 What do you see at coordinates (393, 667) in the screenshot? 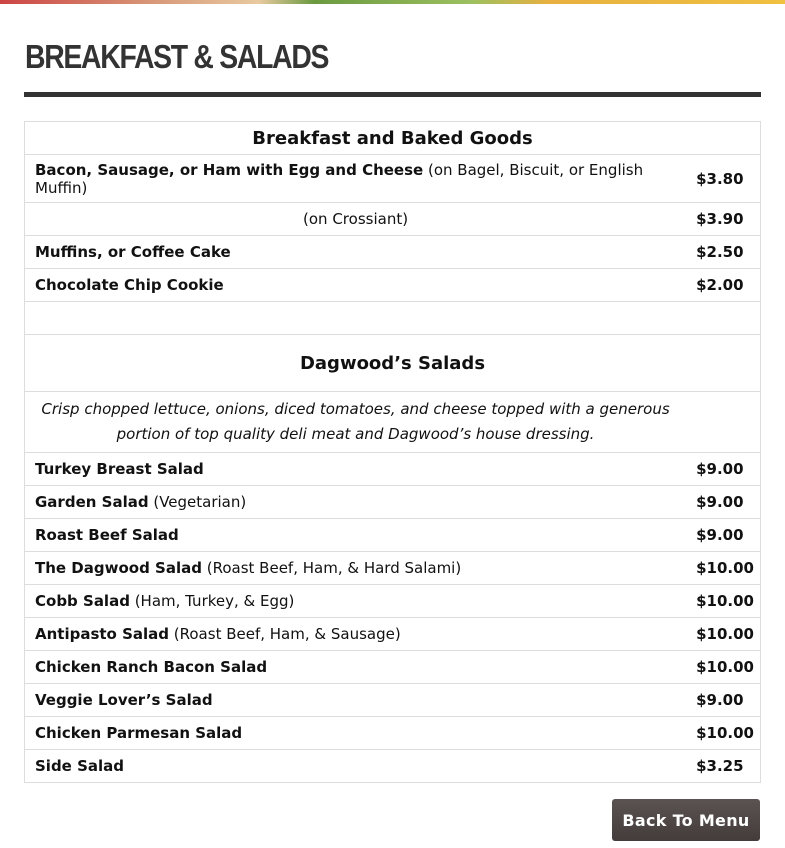
I see `table-row: Chicken Ranch Bacon Salad $10.00` at bounding box center [393, 667].